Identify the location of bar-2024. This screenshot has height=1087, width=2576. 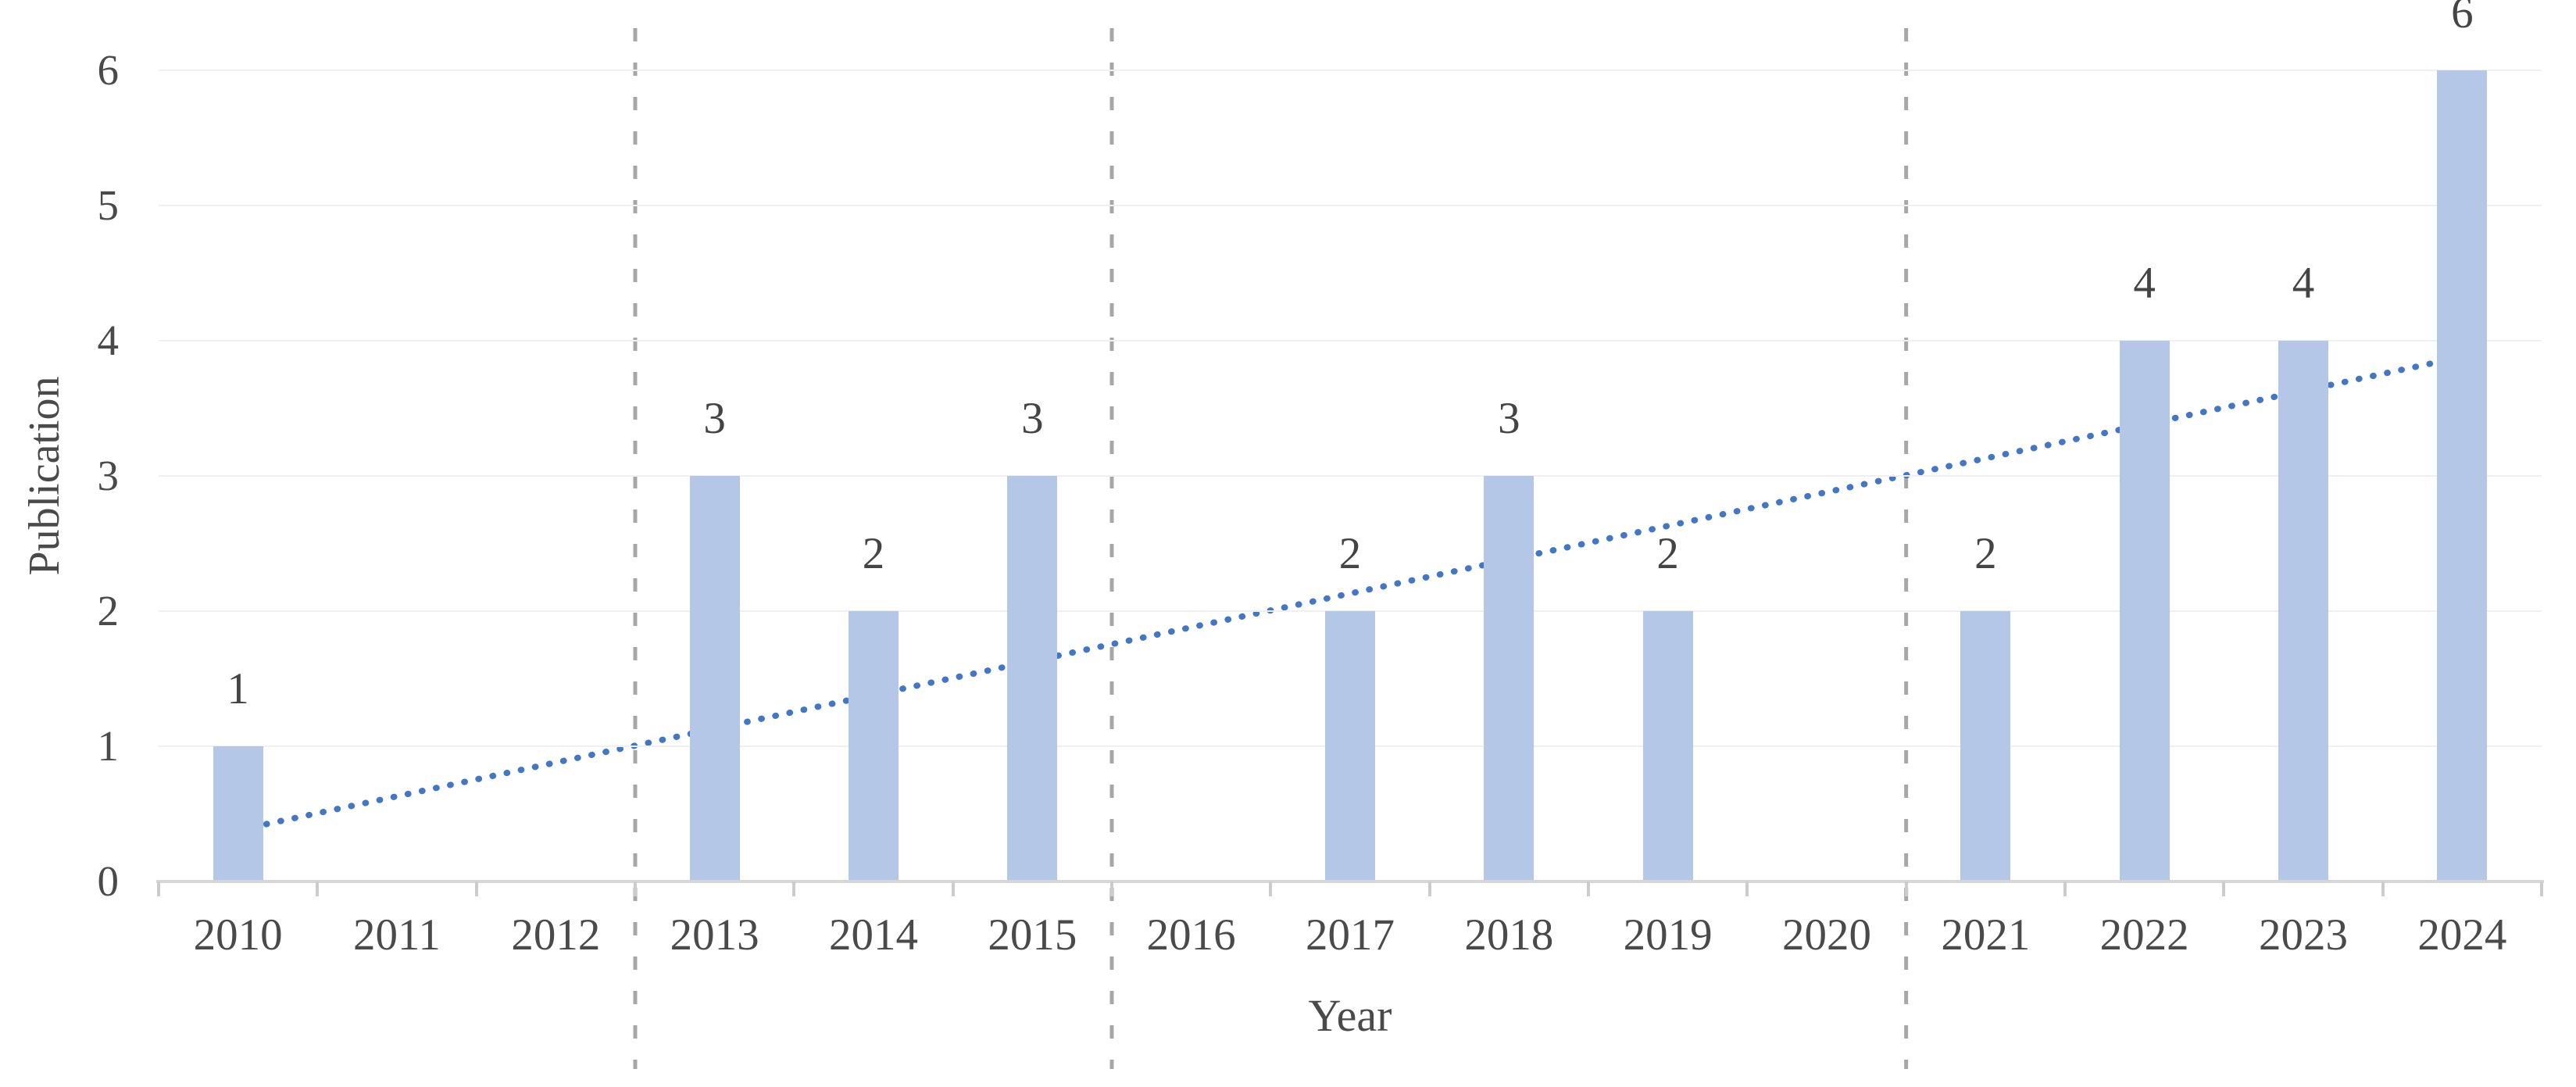
(2463, 475).